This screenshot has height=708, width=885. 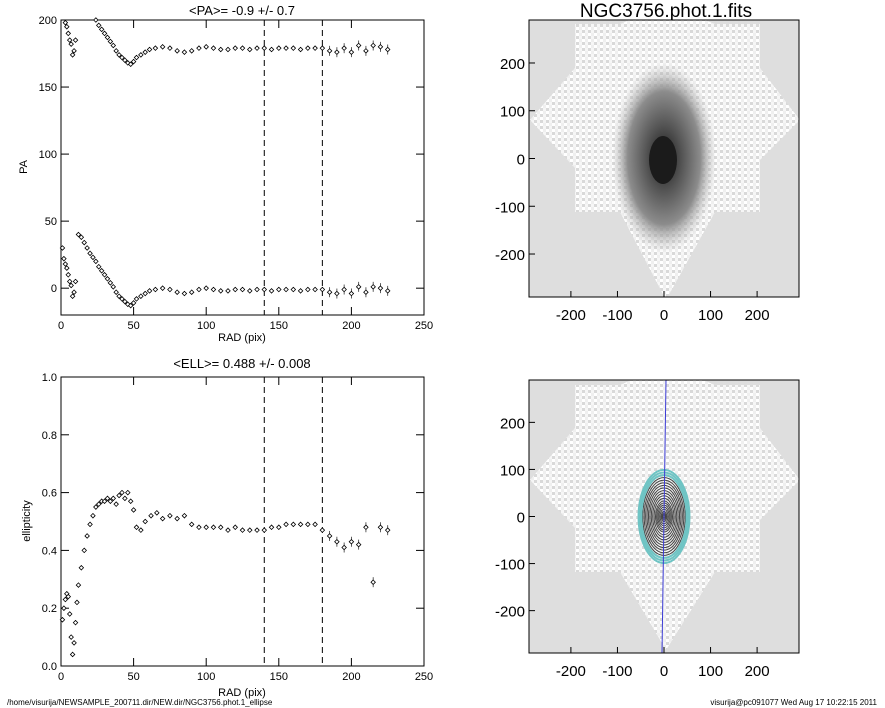 I want to click on image-axis-ticks: -200 -100 0 100 200 200 100 0 -100 -200, so click(x=632, y=190).